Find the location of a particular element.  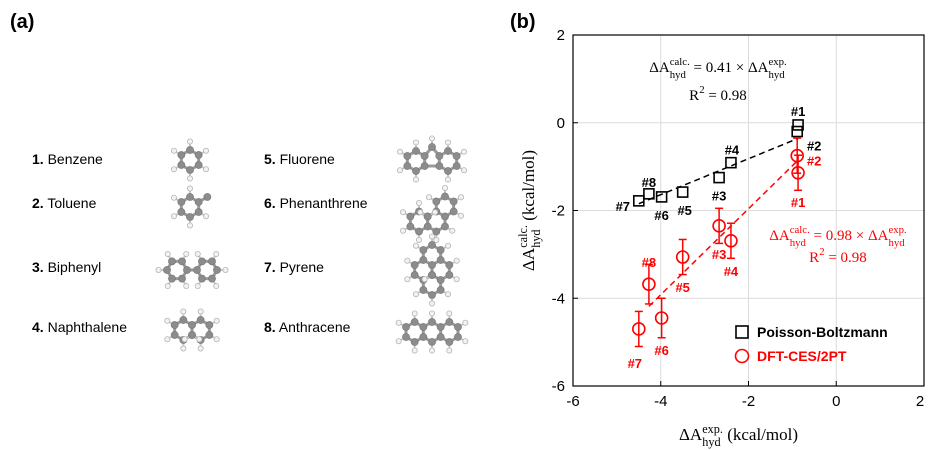

molecule-name: Phenanthrene is located at coordinates (324, 203).